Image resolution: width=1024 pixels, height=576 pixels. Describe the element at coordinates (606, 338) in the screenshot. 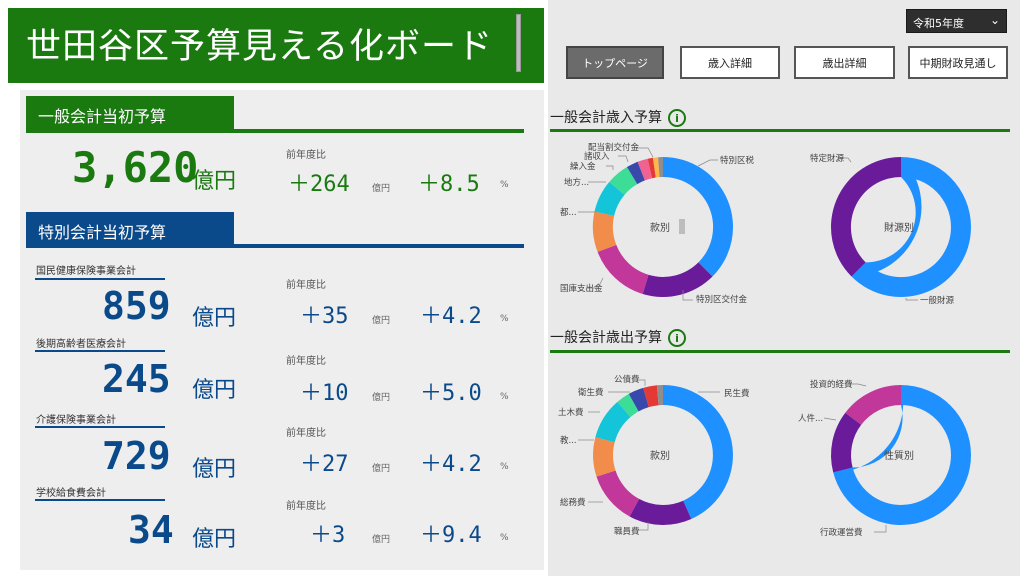

I see `expenditure-heading-text: 一般会計歳出予算` at that location.